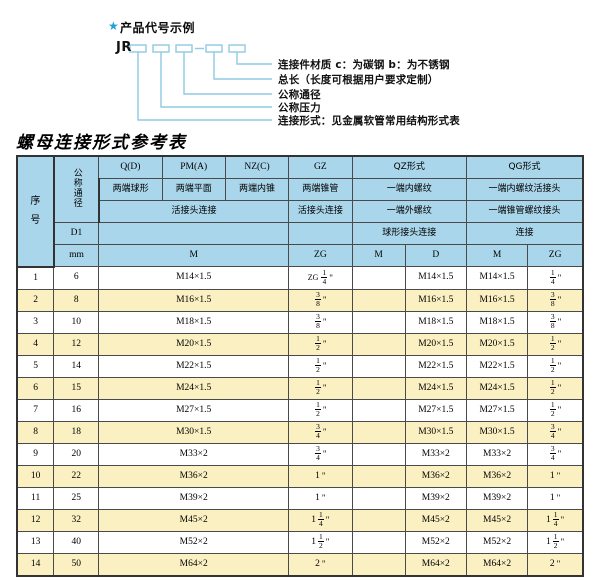  Describe the element at coordinates (35, 278) in the screenshot. I see `cell-seq: 1` at that location.